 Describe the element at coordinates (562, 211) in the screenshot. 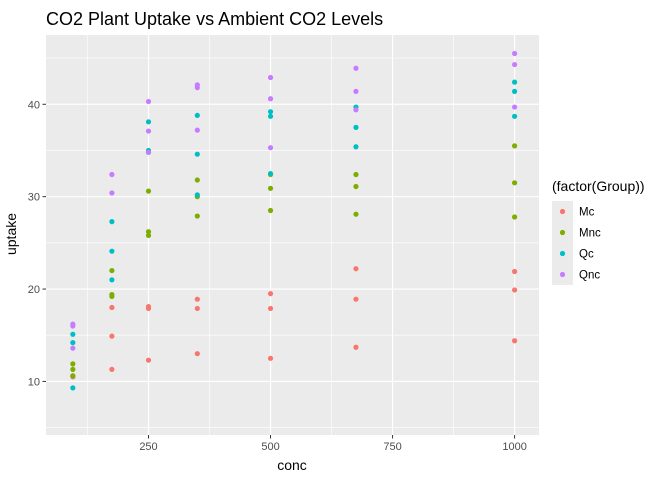

I see `legend-marker-mc` at that location.